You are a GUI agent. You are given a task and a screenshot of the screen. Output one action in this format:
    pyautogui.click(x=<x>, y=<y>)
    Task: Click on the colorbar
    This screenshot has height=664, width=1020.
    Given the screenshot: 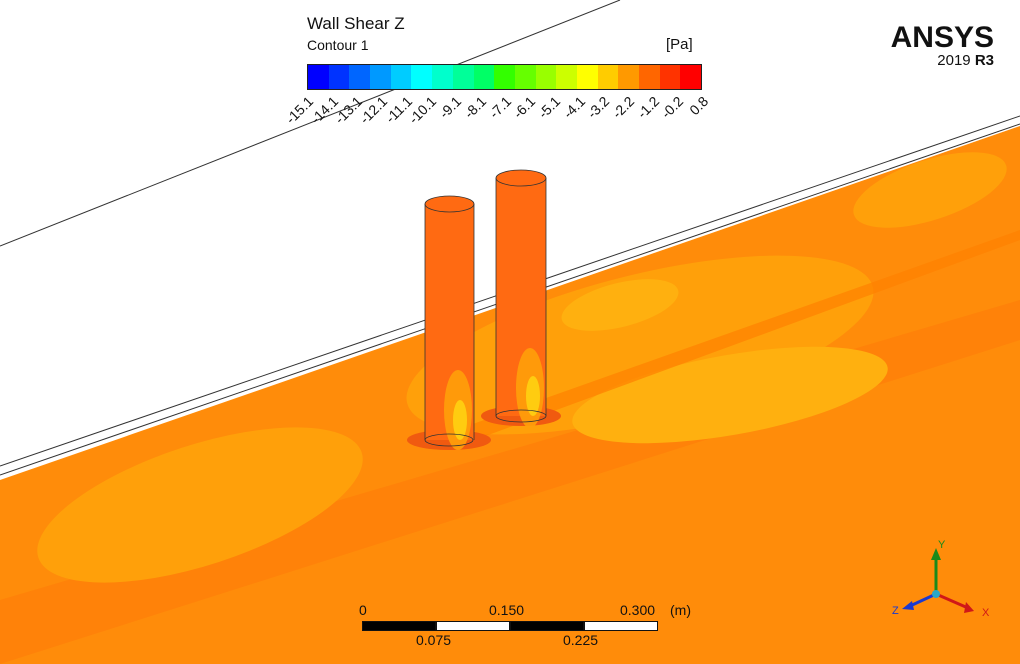 What is the action you would take?
    pyautogui.click(x=504, y=77)
    